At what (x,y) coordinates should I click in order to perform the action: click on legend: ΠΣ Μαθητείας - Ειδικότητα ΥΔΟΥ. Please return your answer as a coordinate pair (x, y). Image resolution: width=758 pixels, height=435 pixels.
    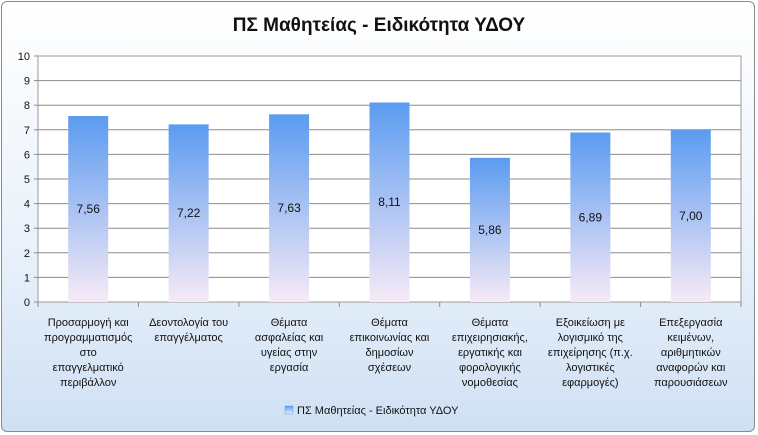
    Looking at the image, I should click on (371, 411).